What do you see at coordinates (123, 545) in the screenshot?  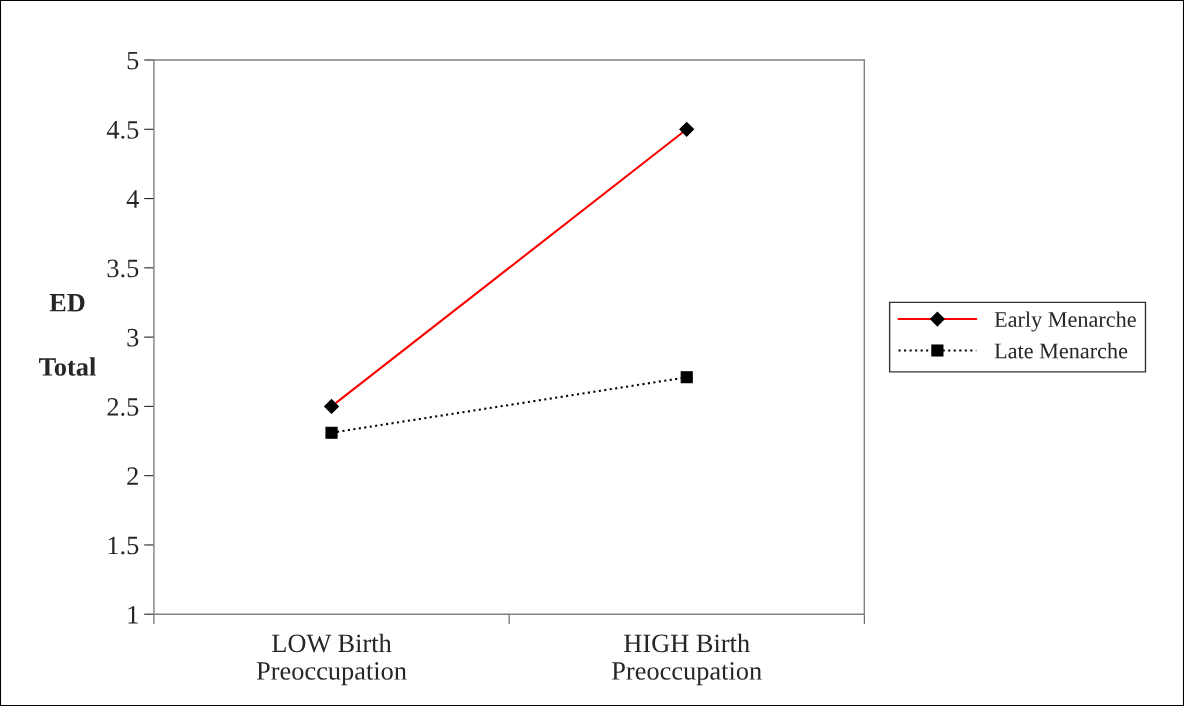 I see `y-tick-label: 1.5` at bounding box center [123, 545].